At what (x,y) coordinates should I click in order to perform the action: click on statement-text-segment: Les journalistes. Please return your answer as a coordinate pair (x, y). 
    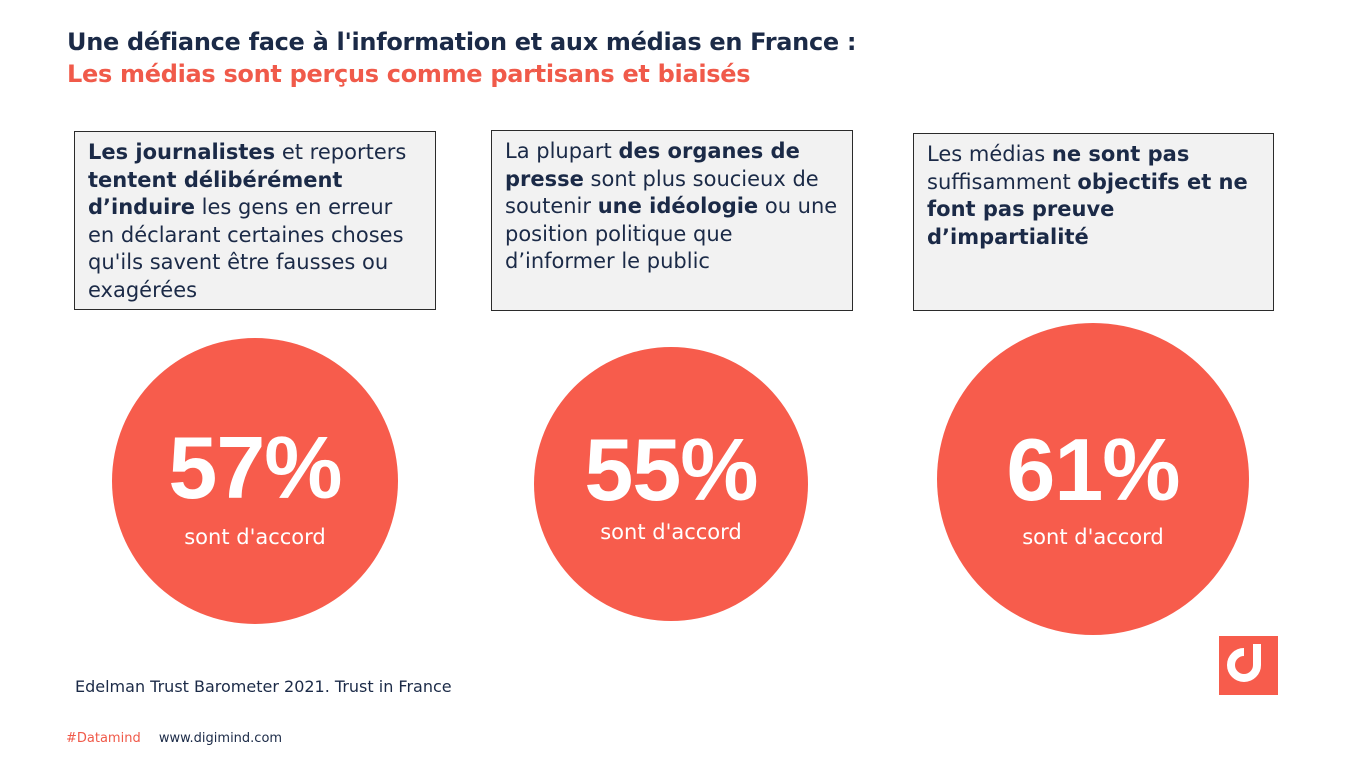
    Looking at the image, I should click on (182, 152).